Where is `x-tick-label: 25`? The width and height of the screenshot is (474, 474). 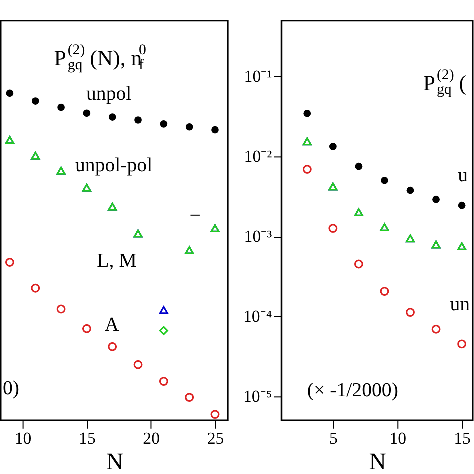
x-tick-label: 25 is located at coordinates (215, 438).